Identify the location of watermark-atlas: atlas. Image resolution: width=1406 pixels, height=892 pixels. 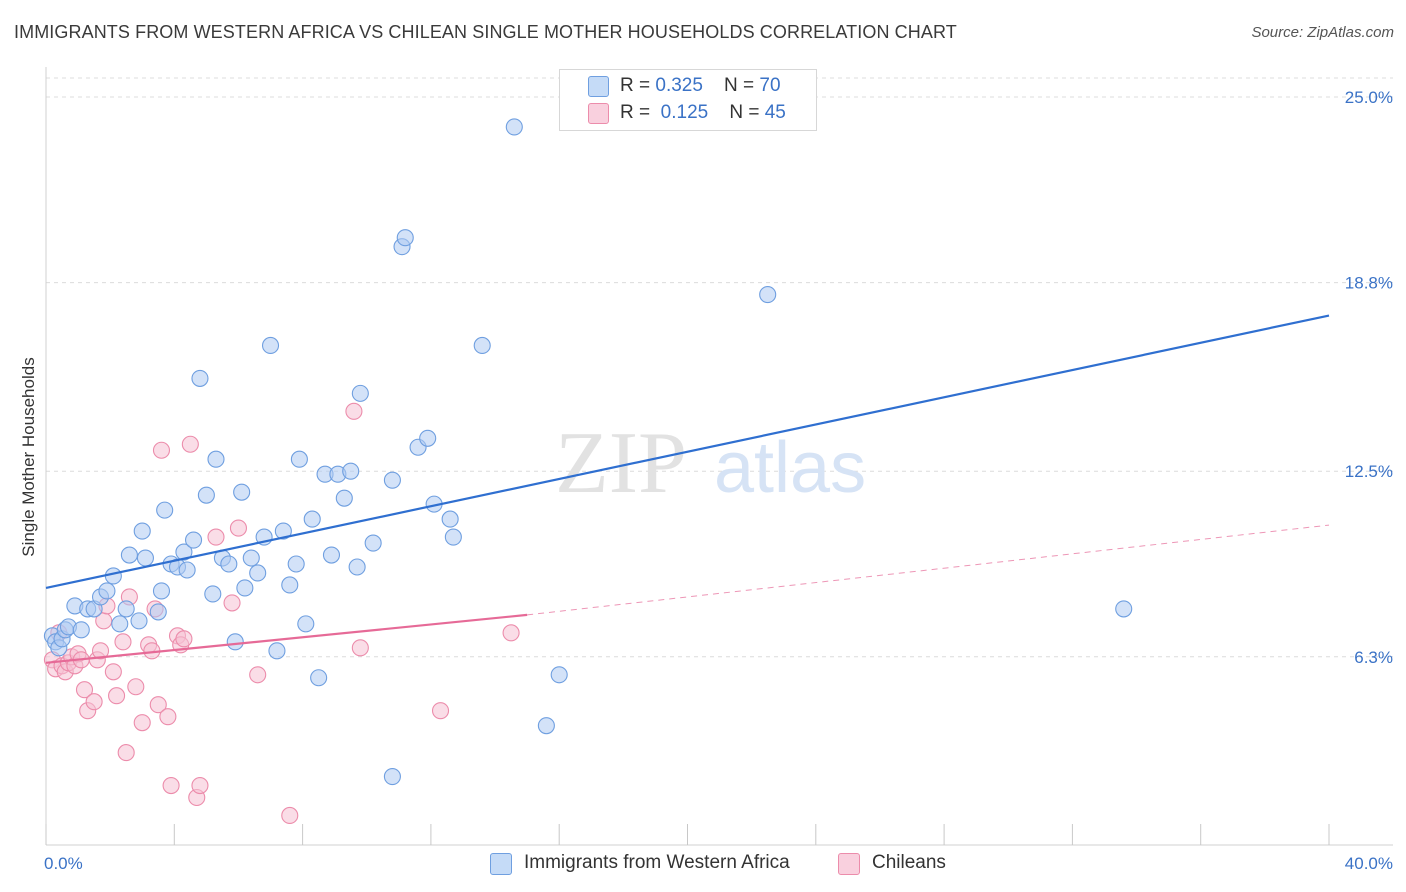
(790, 468).